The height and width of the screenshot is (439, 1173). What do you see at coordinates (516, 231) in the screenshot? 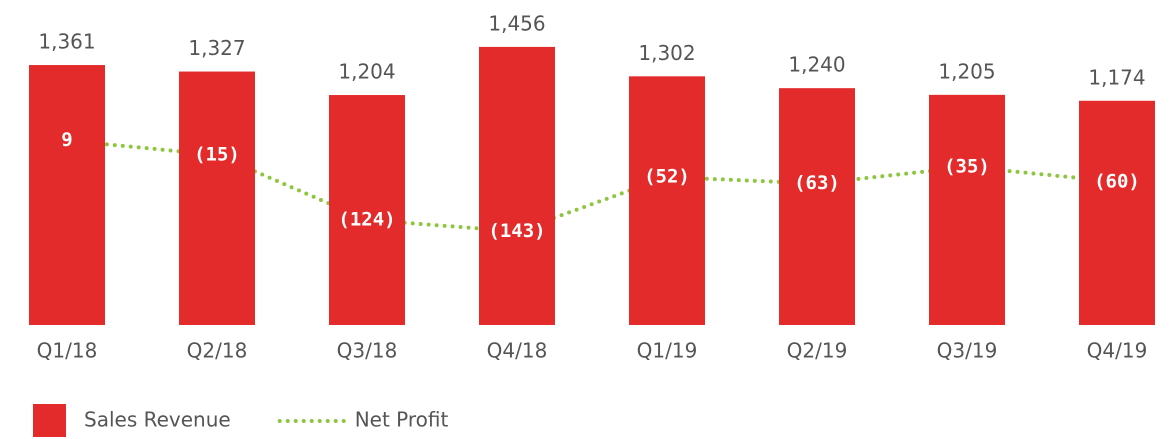
I see `line-value-label: (143)` at bounding box center [516, 231].